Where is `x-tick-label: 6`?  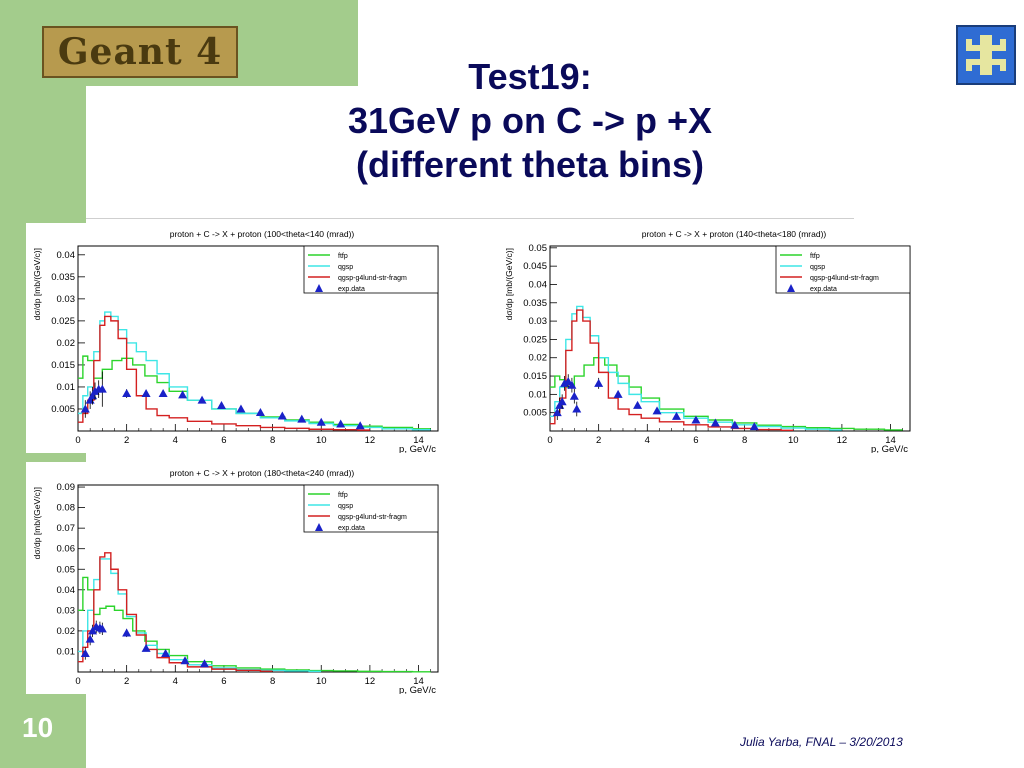 x-tick-label: 6 is located at coordinates (695, 440).